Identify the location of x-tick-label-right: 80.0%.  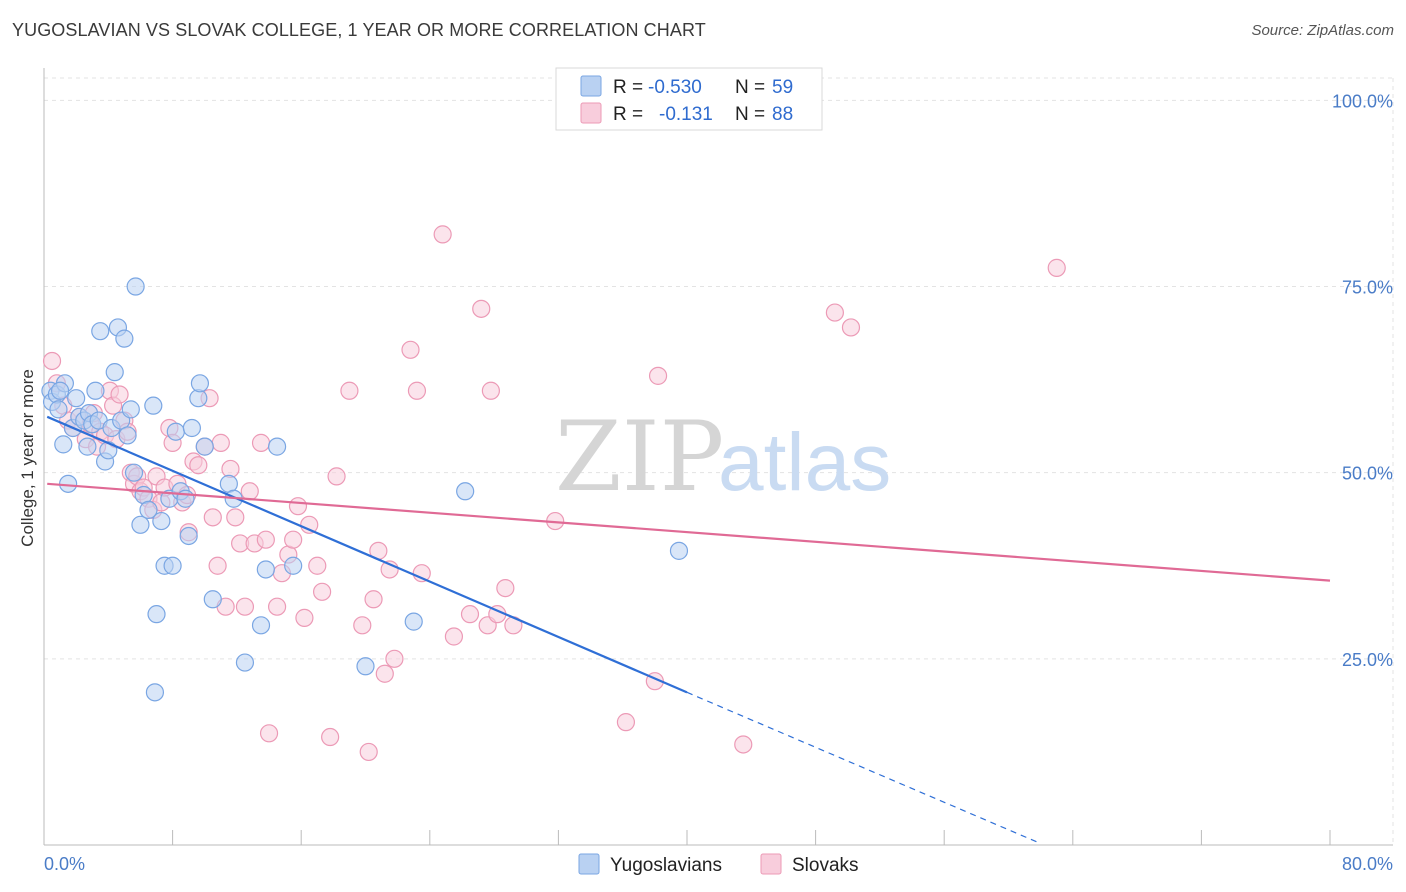
(1367, 864).